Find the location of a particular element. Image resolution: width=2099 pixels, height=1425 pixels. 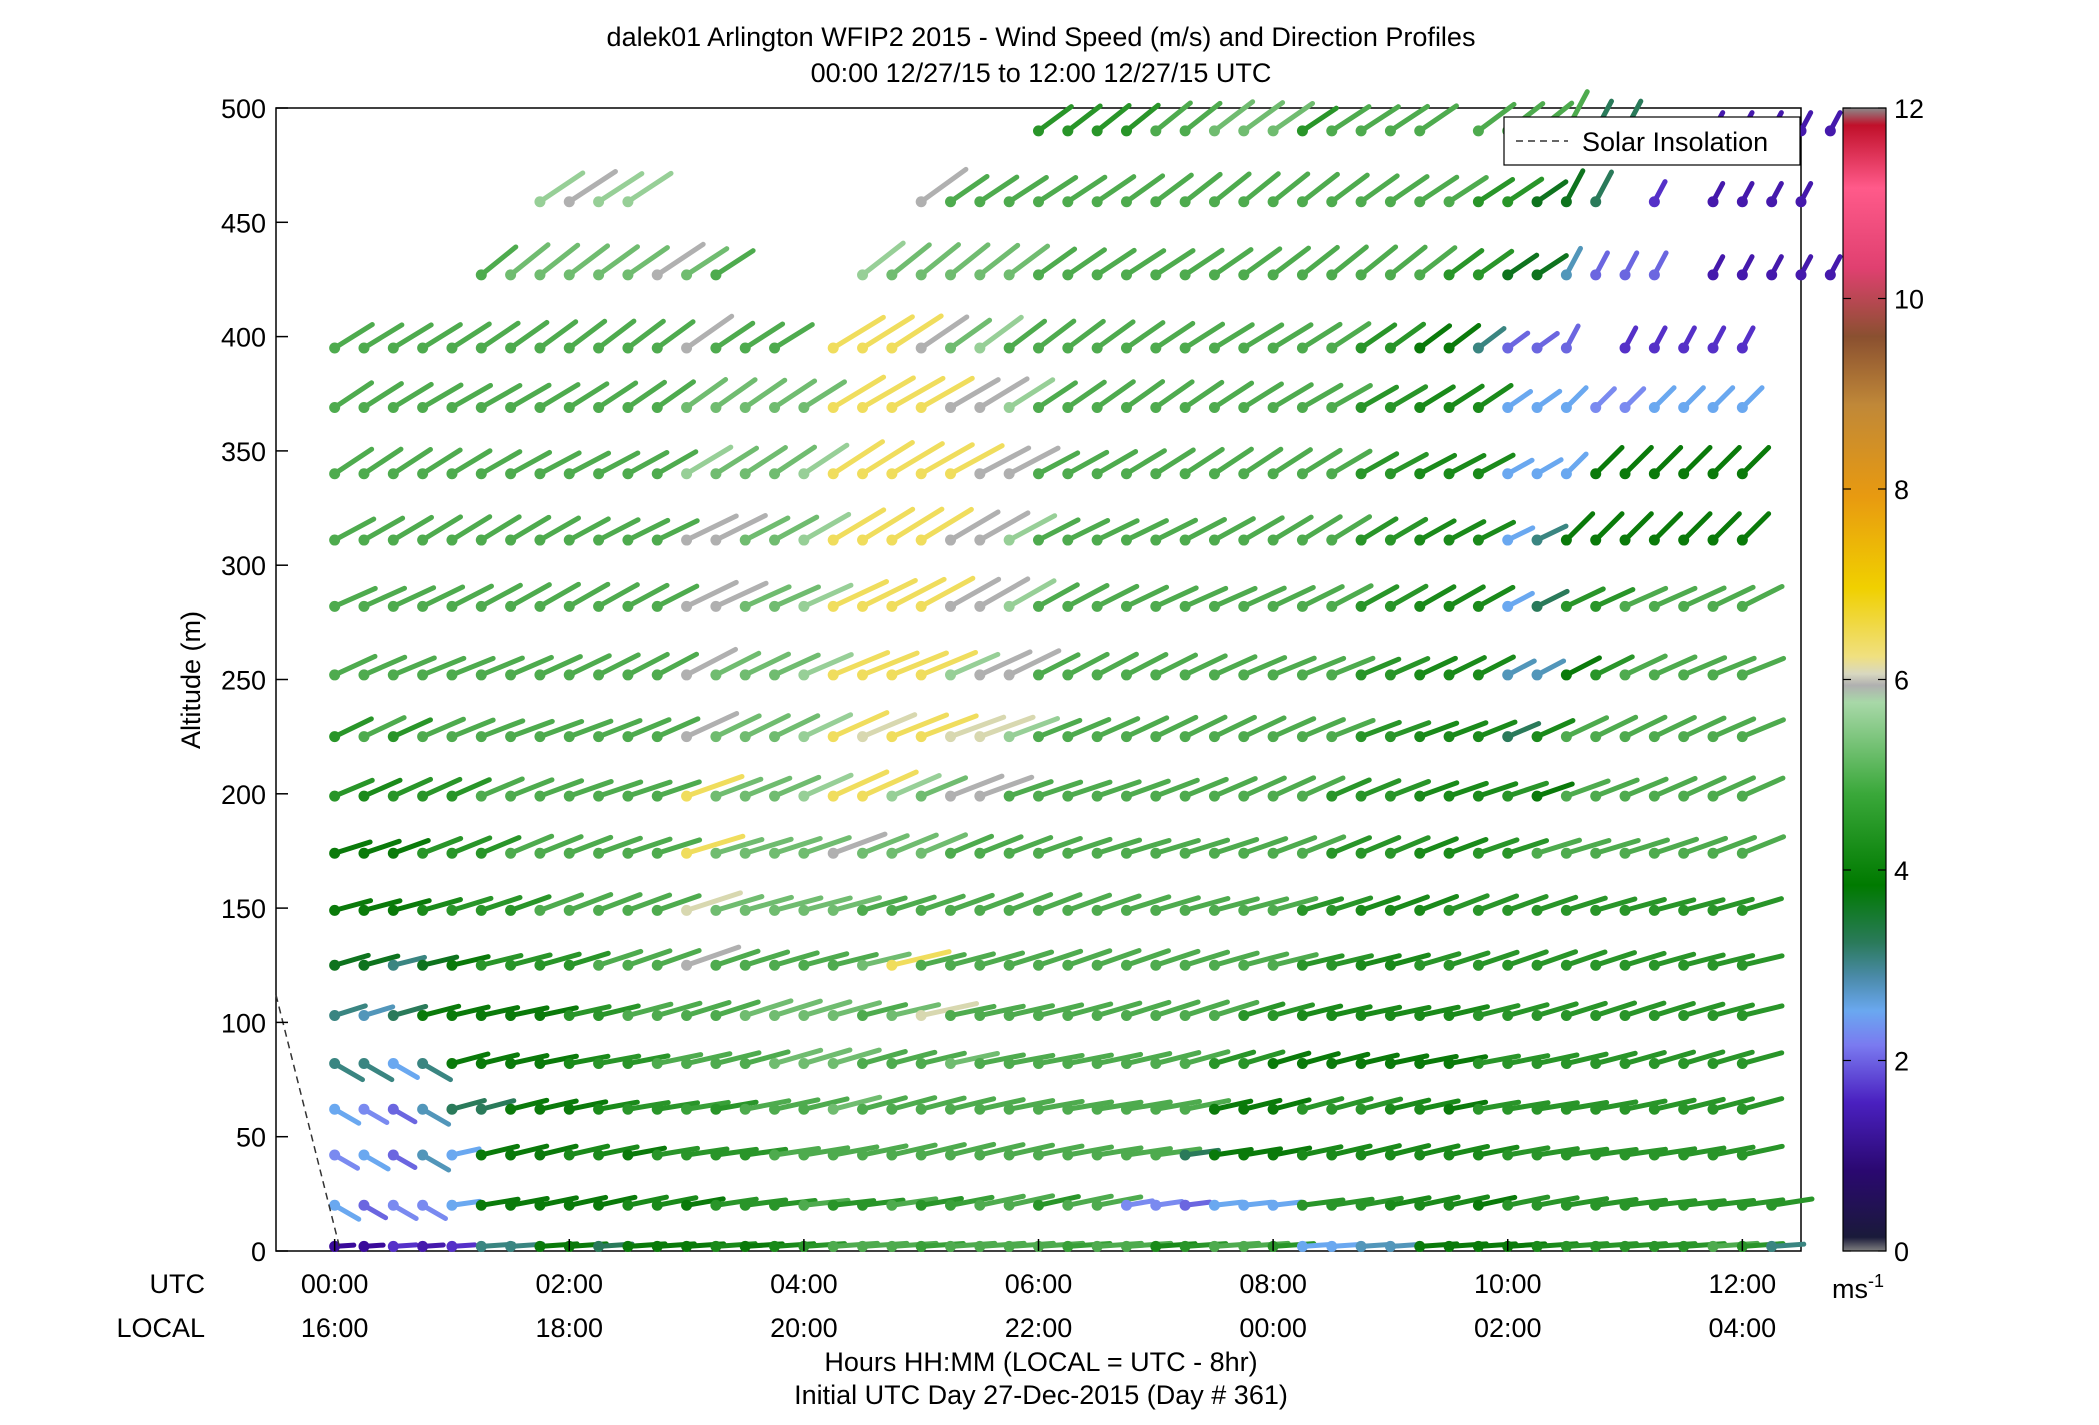

barb-149m-7.50h-dot is located at coordinates (1214, 910).